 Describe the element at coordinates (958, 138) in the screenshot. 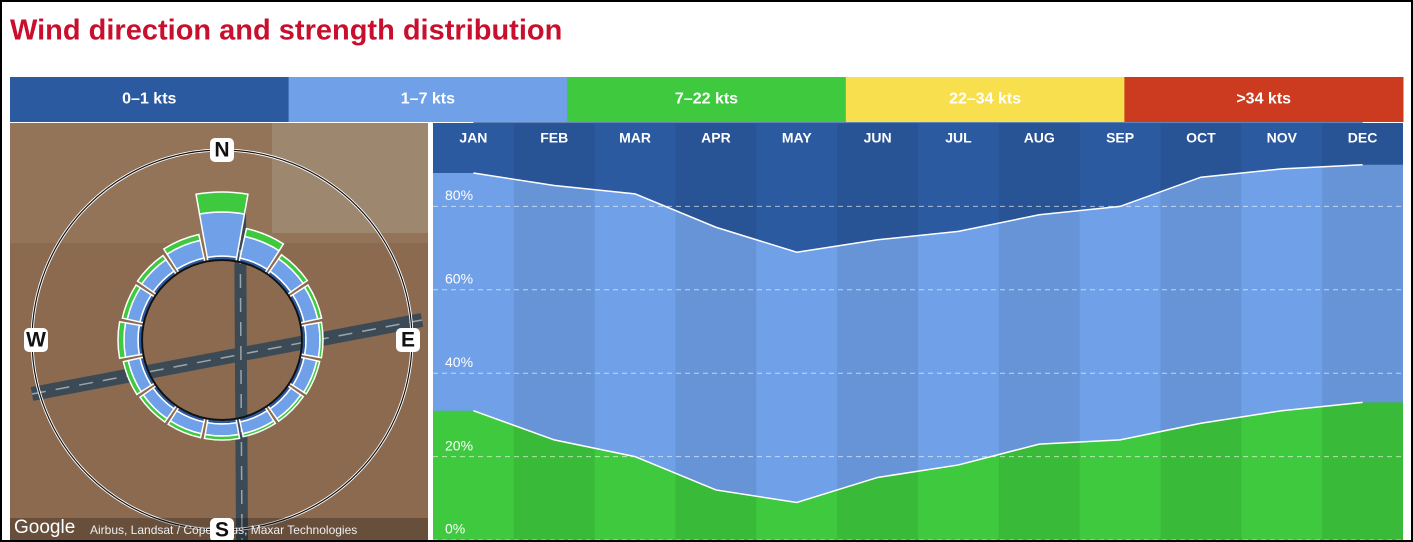

I see `x-tick-label: JUL` at that location.